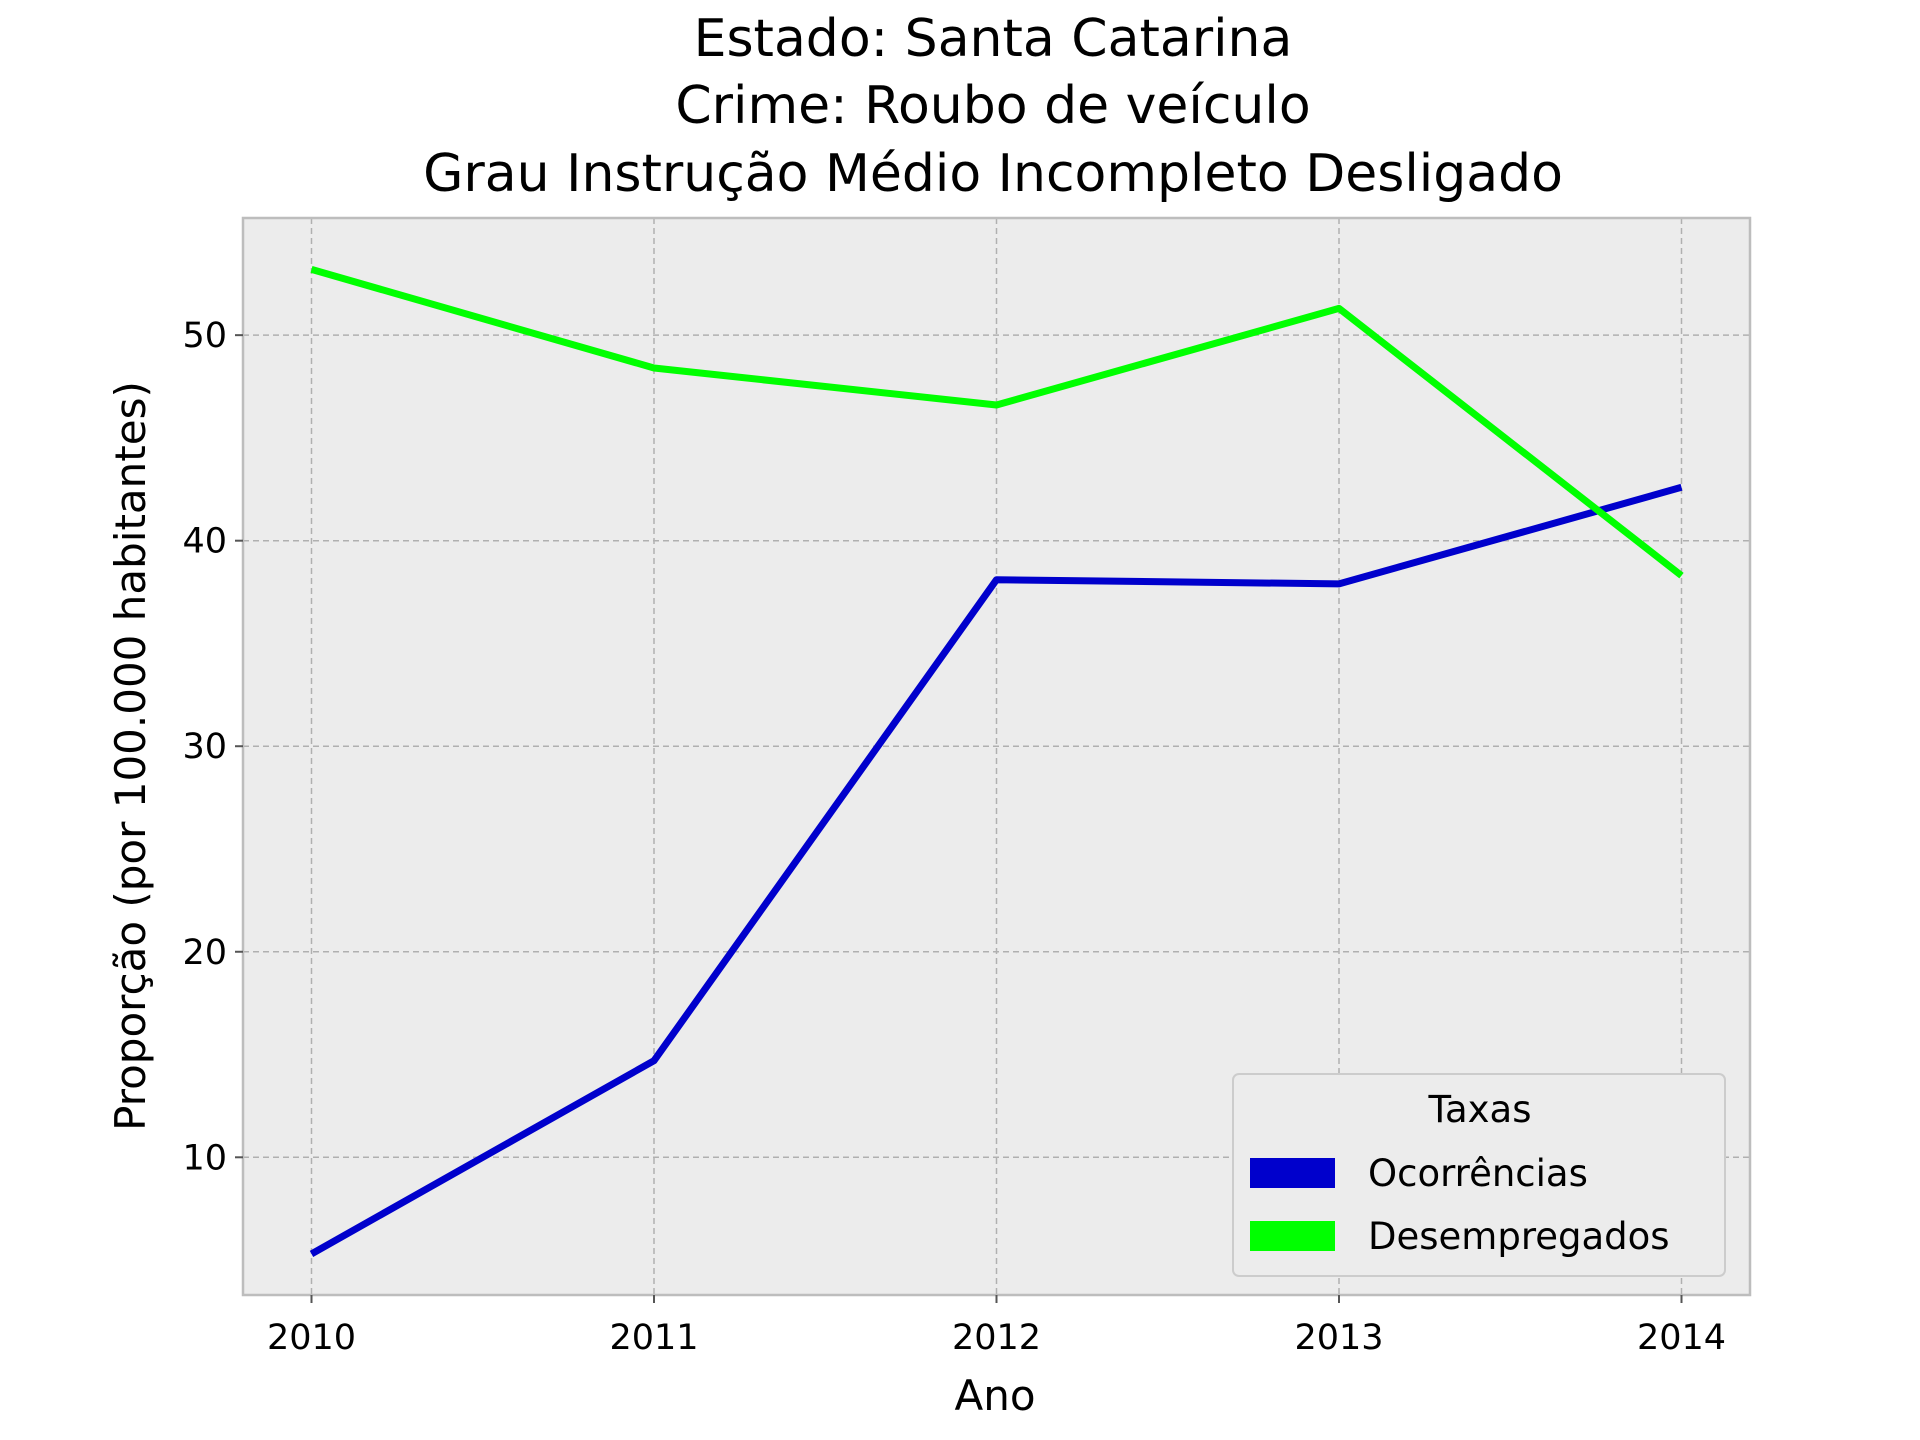  I want to click on y-tick-label: 20, so click(204, 953).